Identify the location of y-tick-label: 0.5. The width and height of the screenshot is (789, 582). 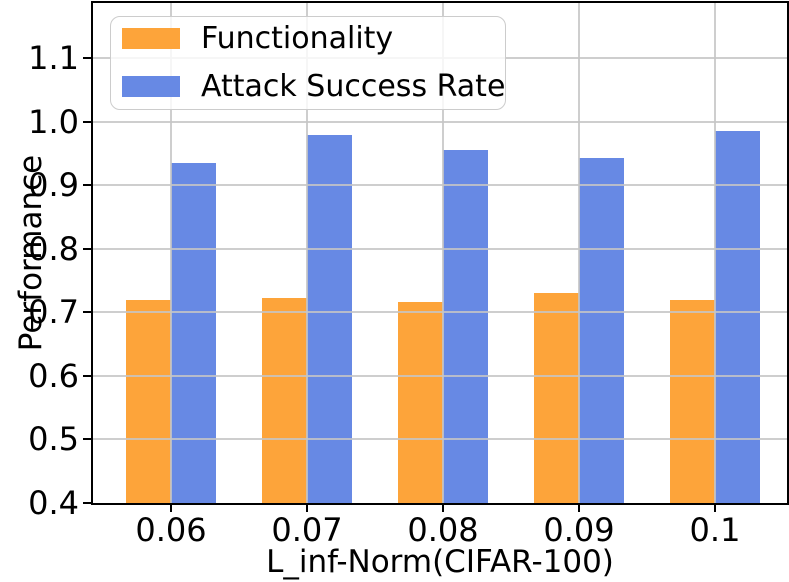
(53, 439).